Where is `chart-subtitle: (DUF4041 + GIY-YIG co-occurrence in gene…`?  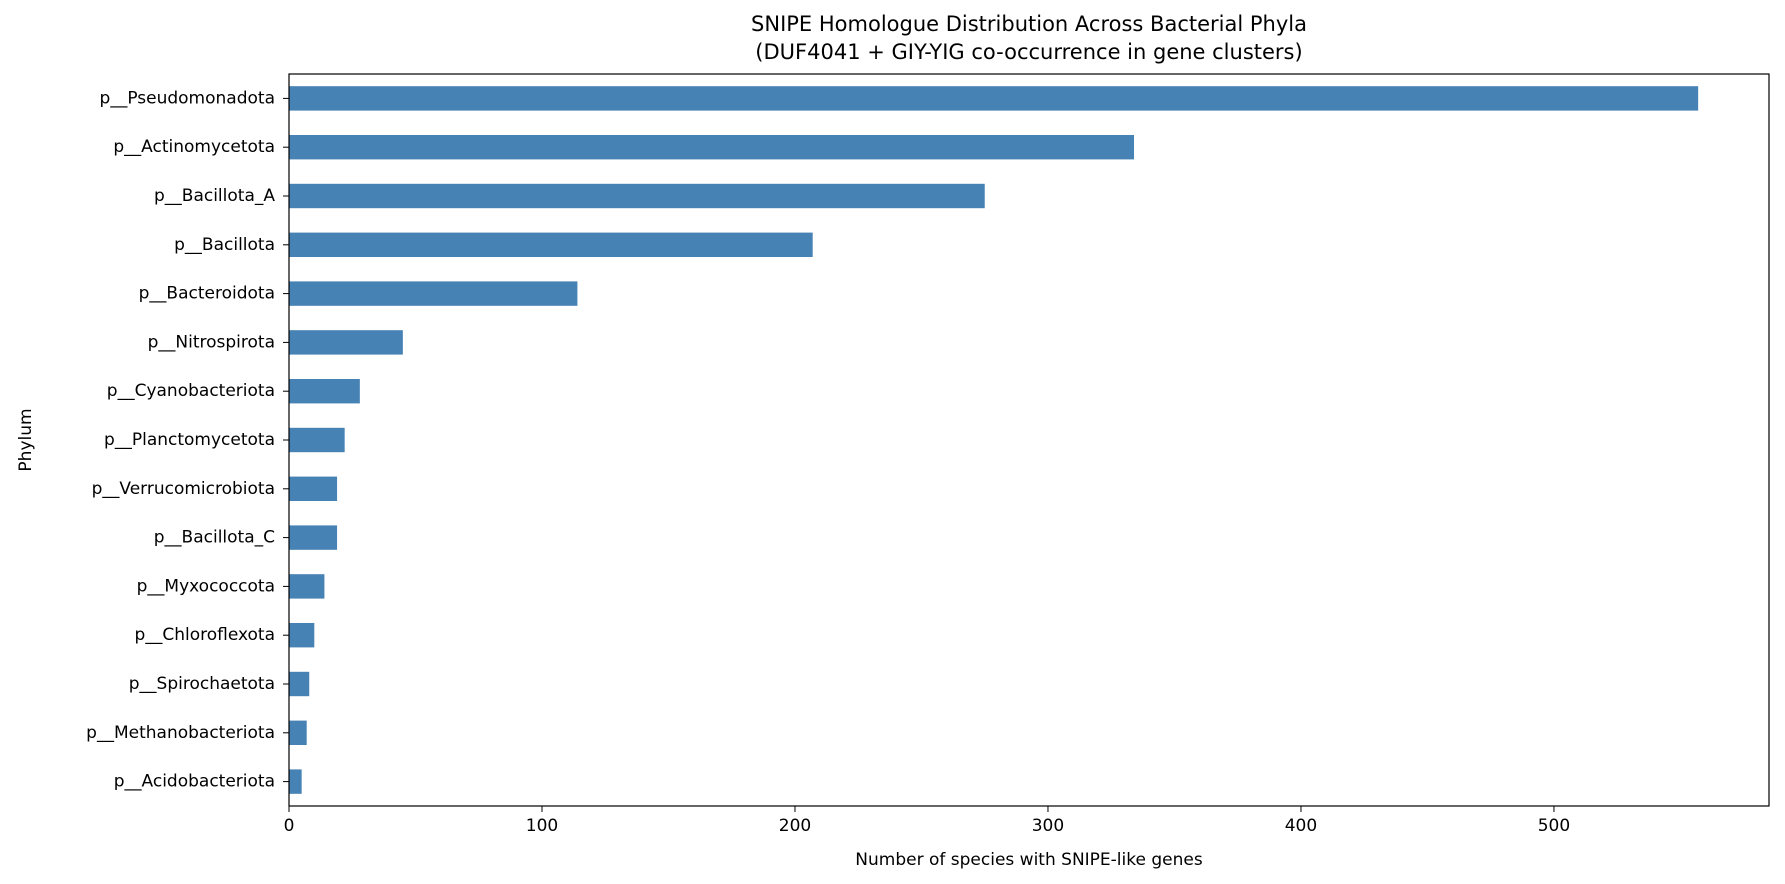 chart-subtitle: (DUF4041 + GIY-YIG co-occurrence in gene… is located at coordinates (1028, 52).